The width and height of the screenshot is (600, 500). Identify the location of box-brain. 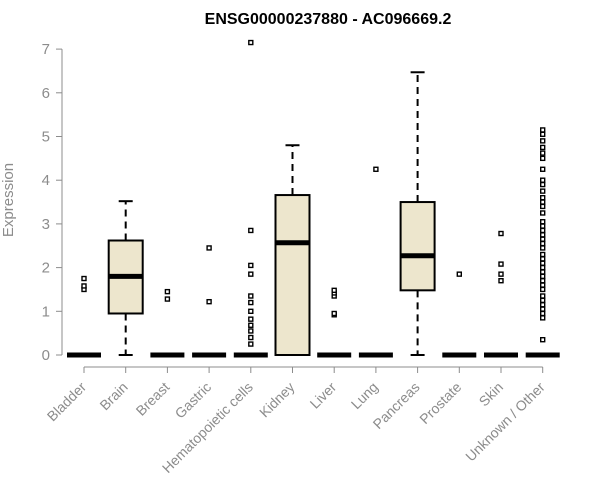
(125, 278).